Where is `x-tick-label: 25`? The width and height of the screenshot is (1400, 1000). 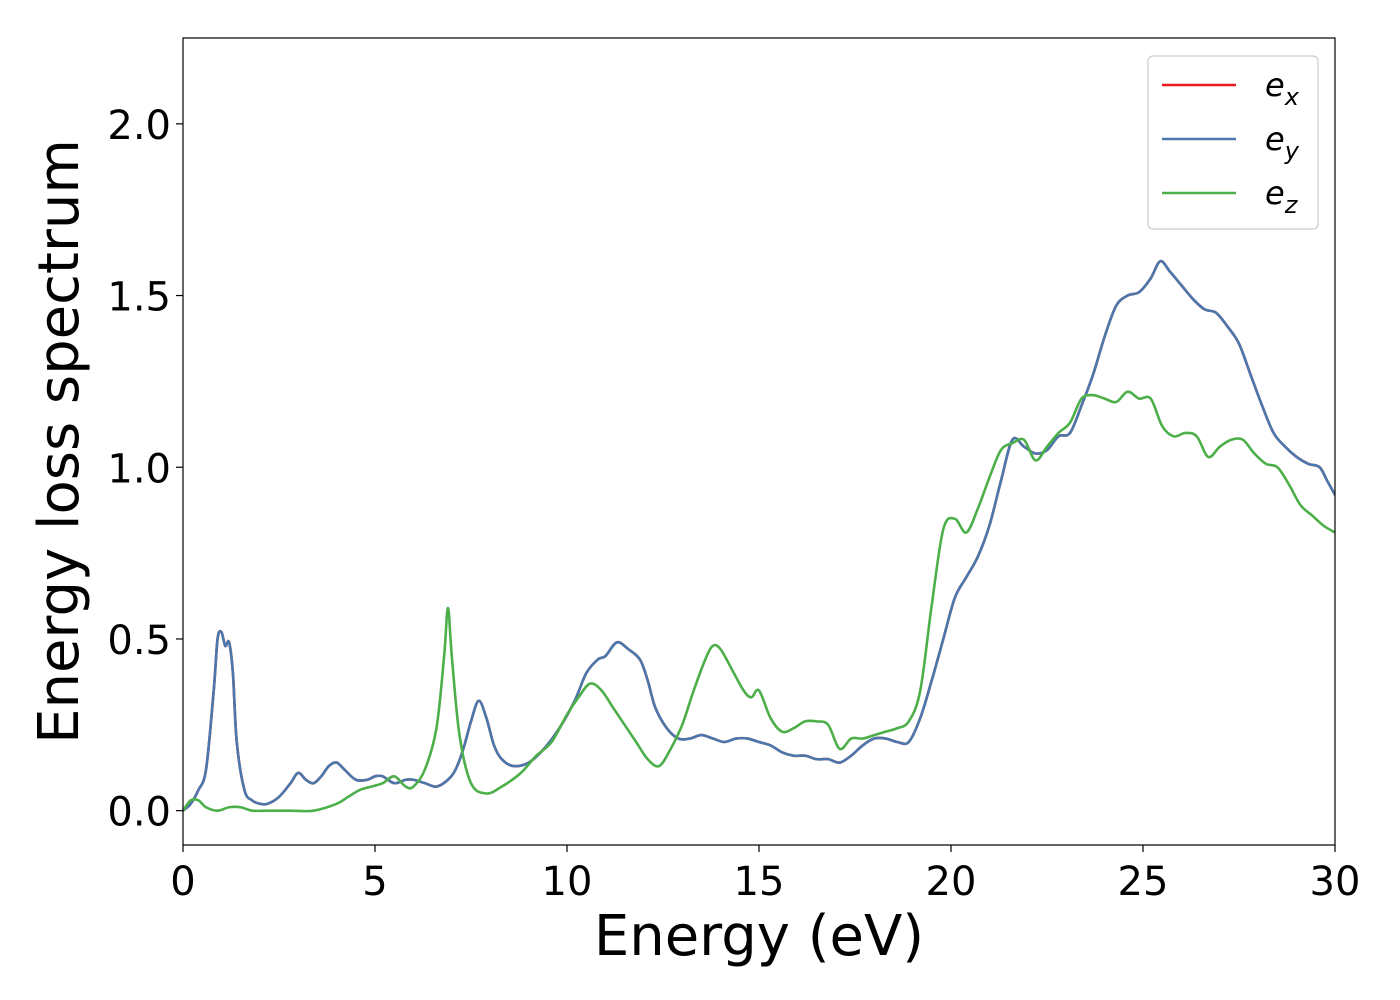
x-tick-label: 25 is located at coordinates (1143, 882).